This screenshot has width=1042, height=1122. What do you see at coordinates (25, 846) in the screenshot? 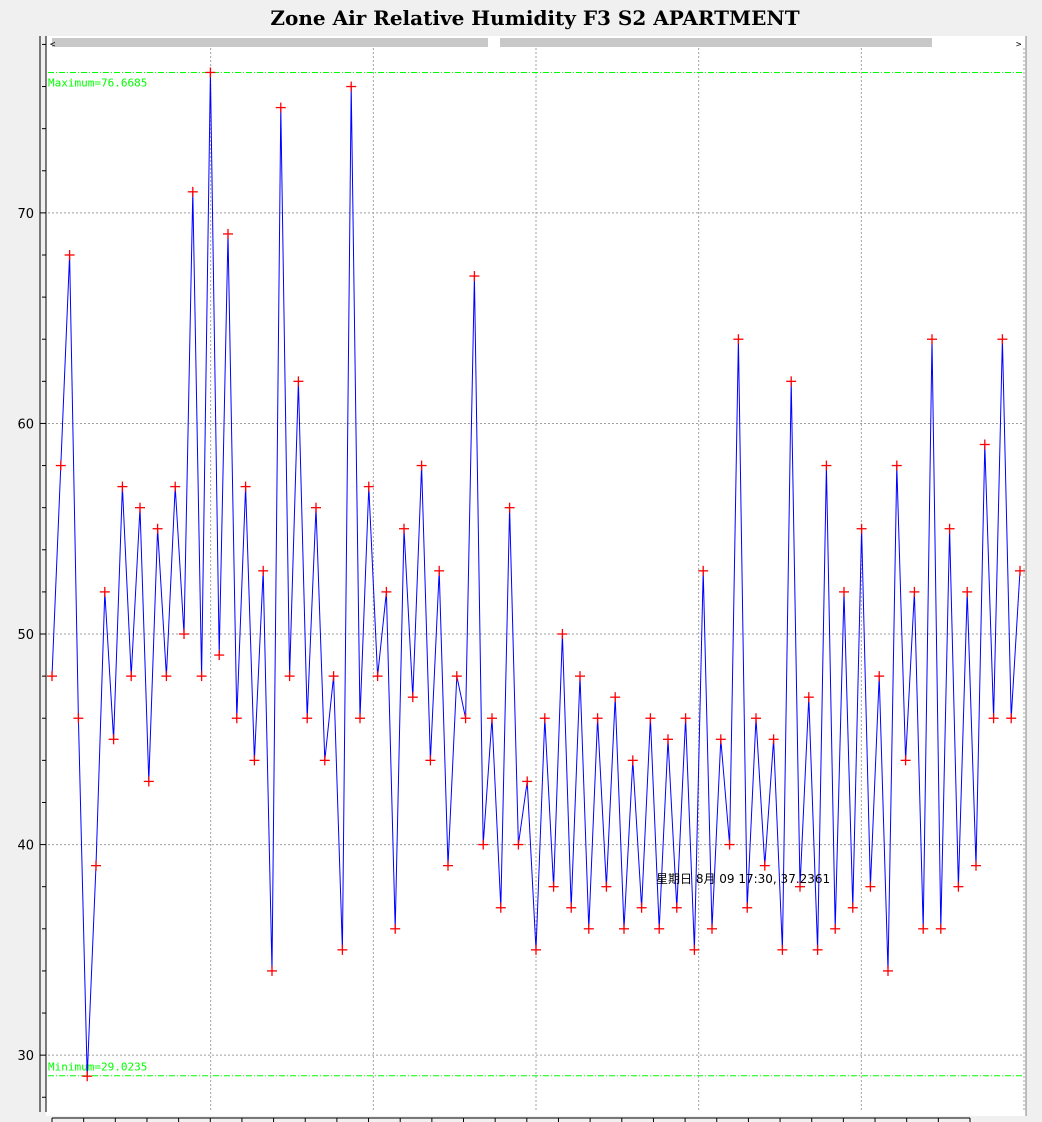
I see `y-tick-label: 40` at bounding box center [25, 846].